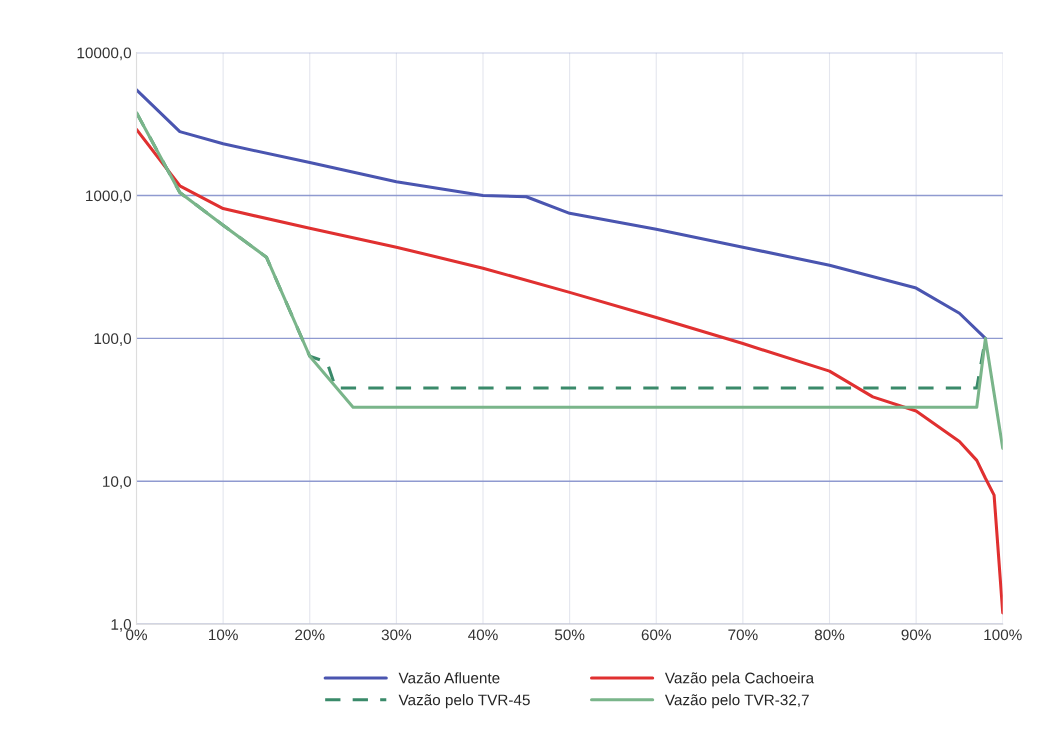 The height and width of the screenshot is (752, 1050). What do you see at coordinates (736, 701) in the screenshot?
I see `legend-label: Vazão pelo TVR-32,7` at bounding box center [736, 701].